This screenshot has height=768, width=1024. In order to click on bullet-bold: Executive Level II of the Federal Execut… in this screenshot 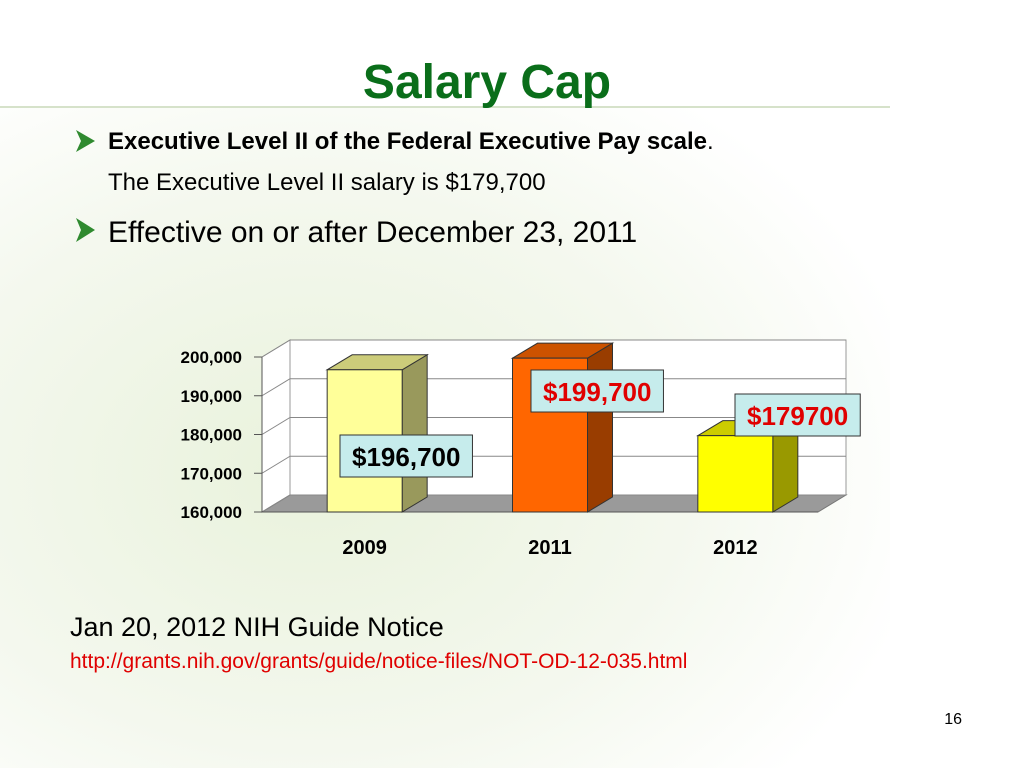, I will do `click(407, 141)`.